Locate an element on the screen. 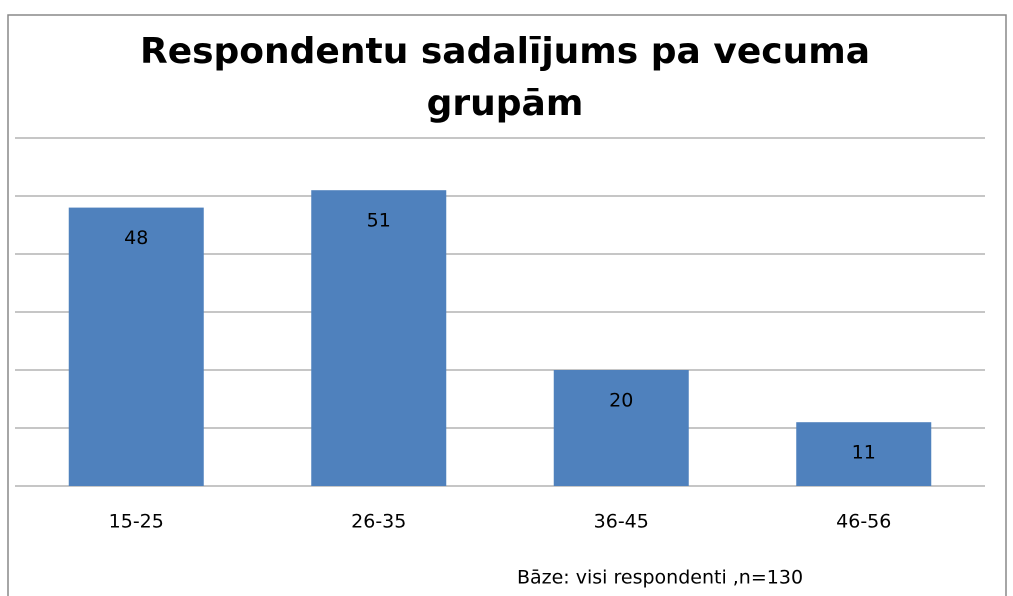  chart-title: Respondentu sadalījums pa vecuma grupām is located at coordinates (505, 77).